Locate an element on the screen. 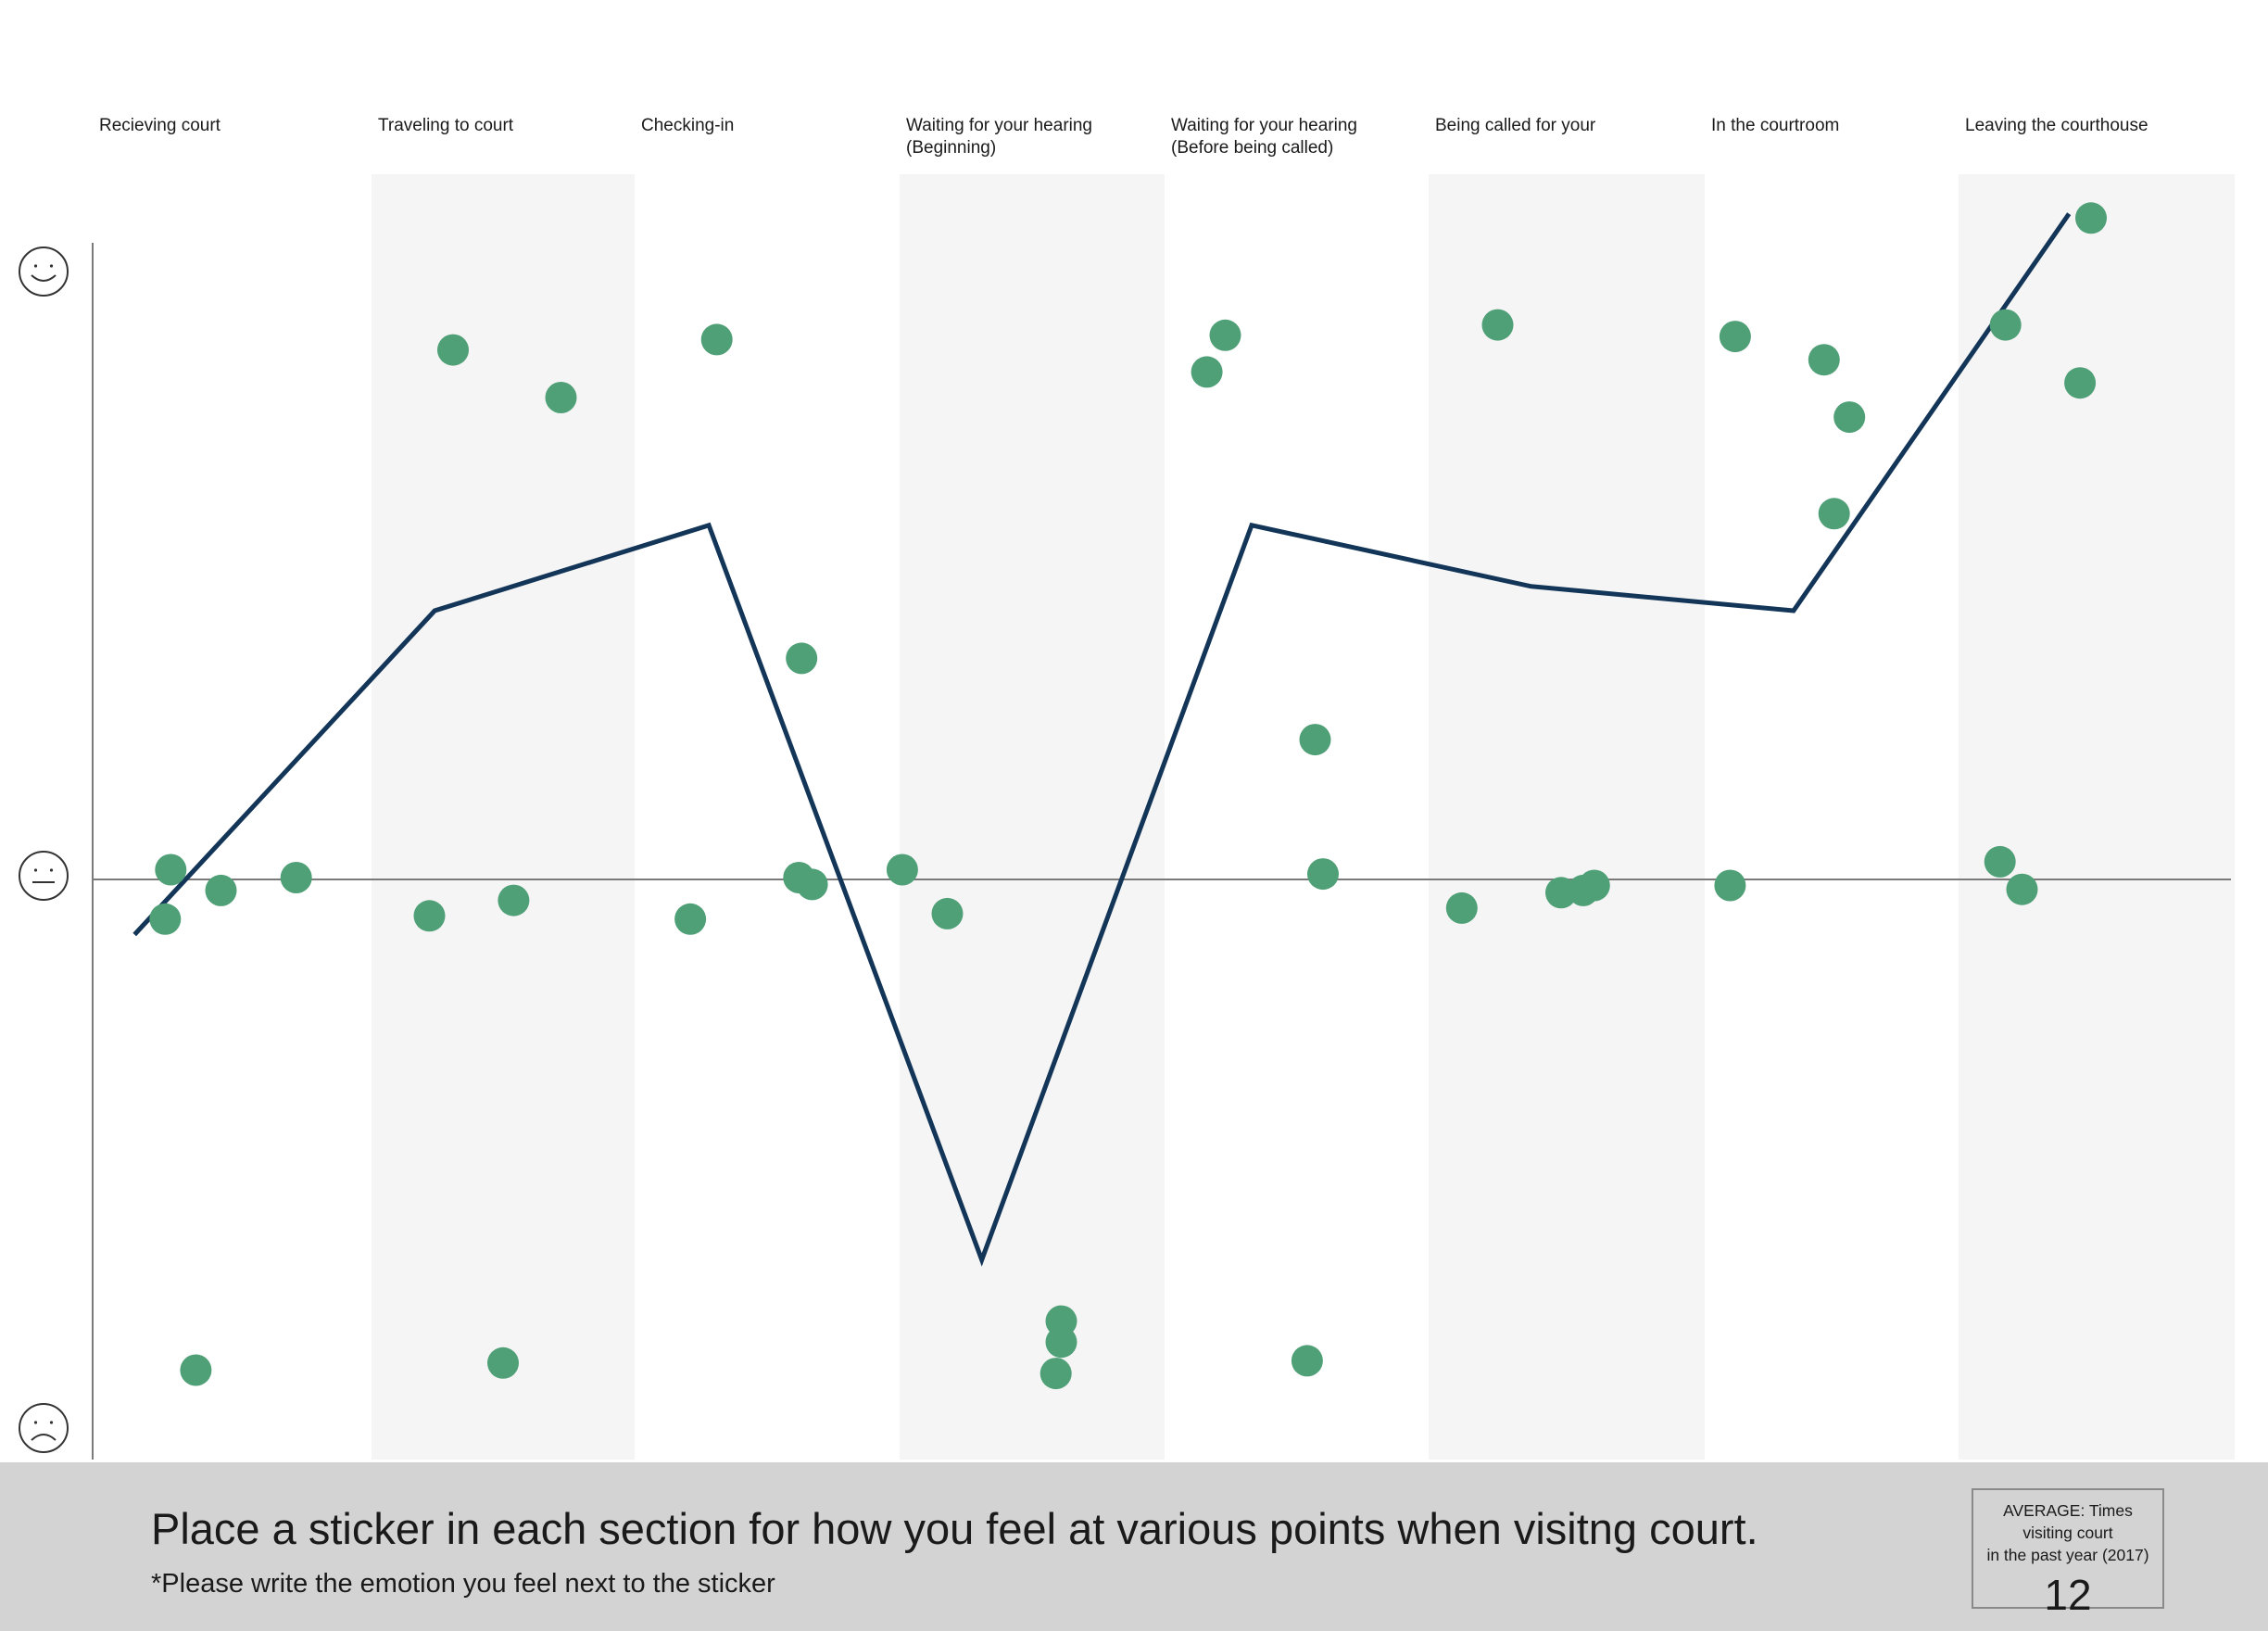  stage-label: Checking-in is located at coordinates (688, 125).